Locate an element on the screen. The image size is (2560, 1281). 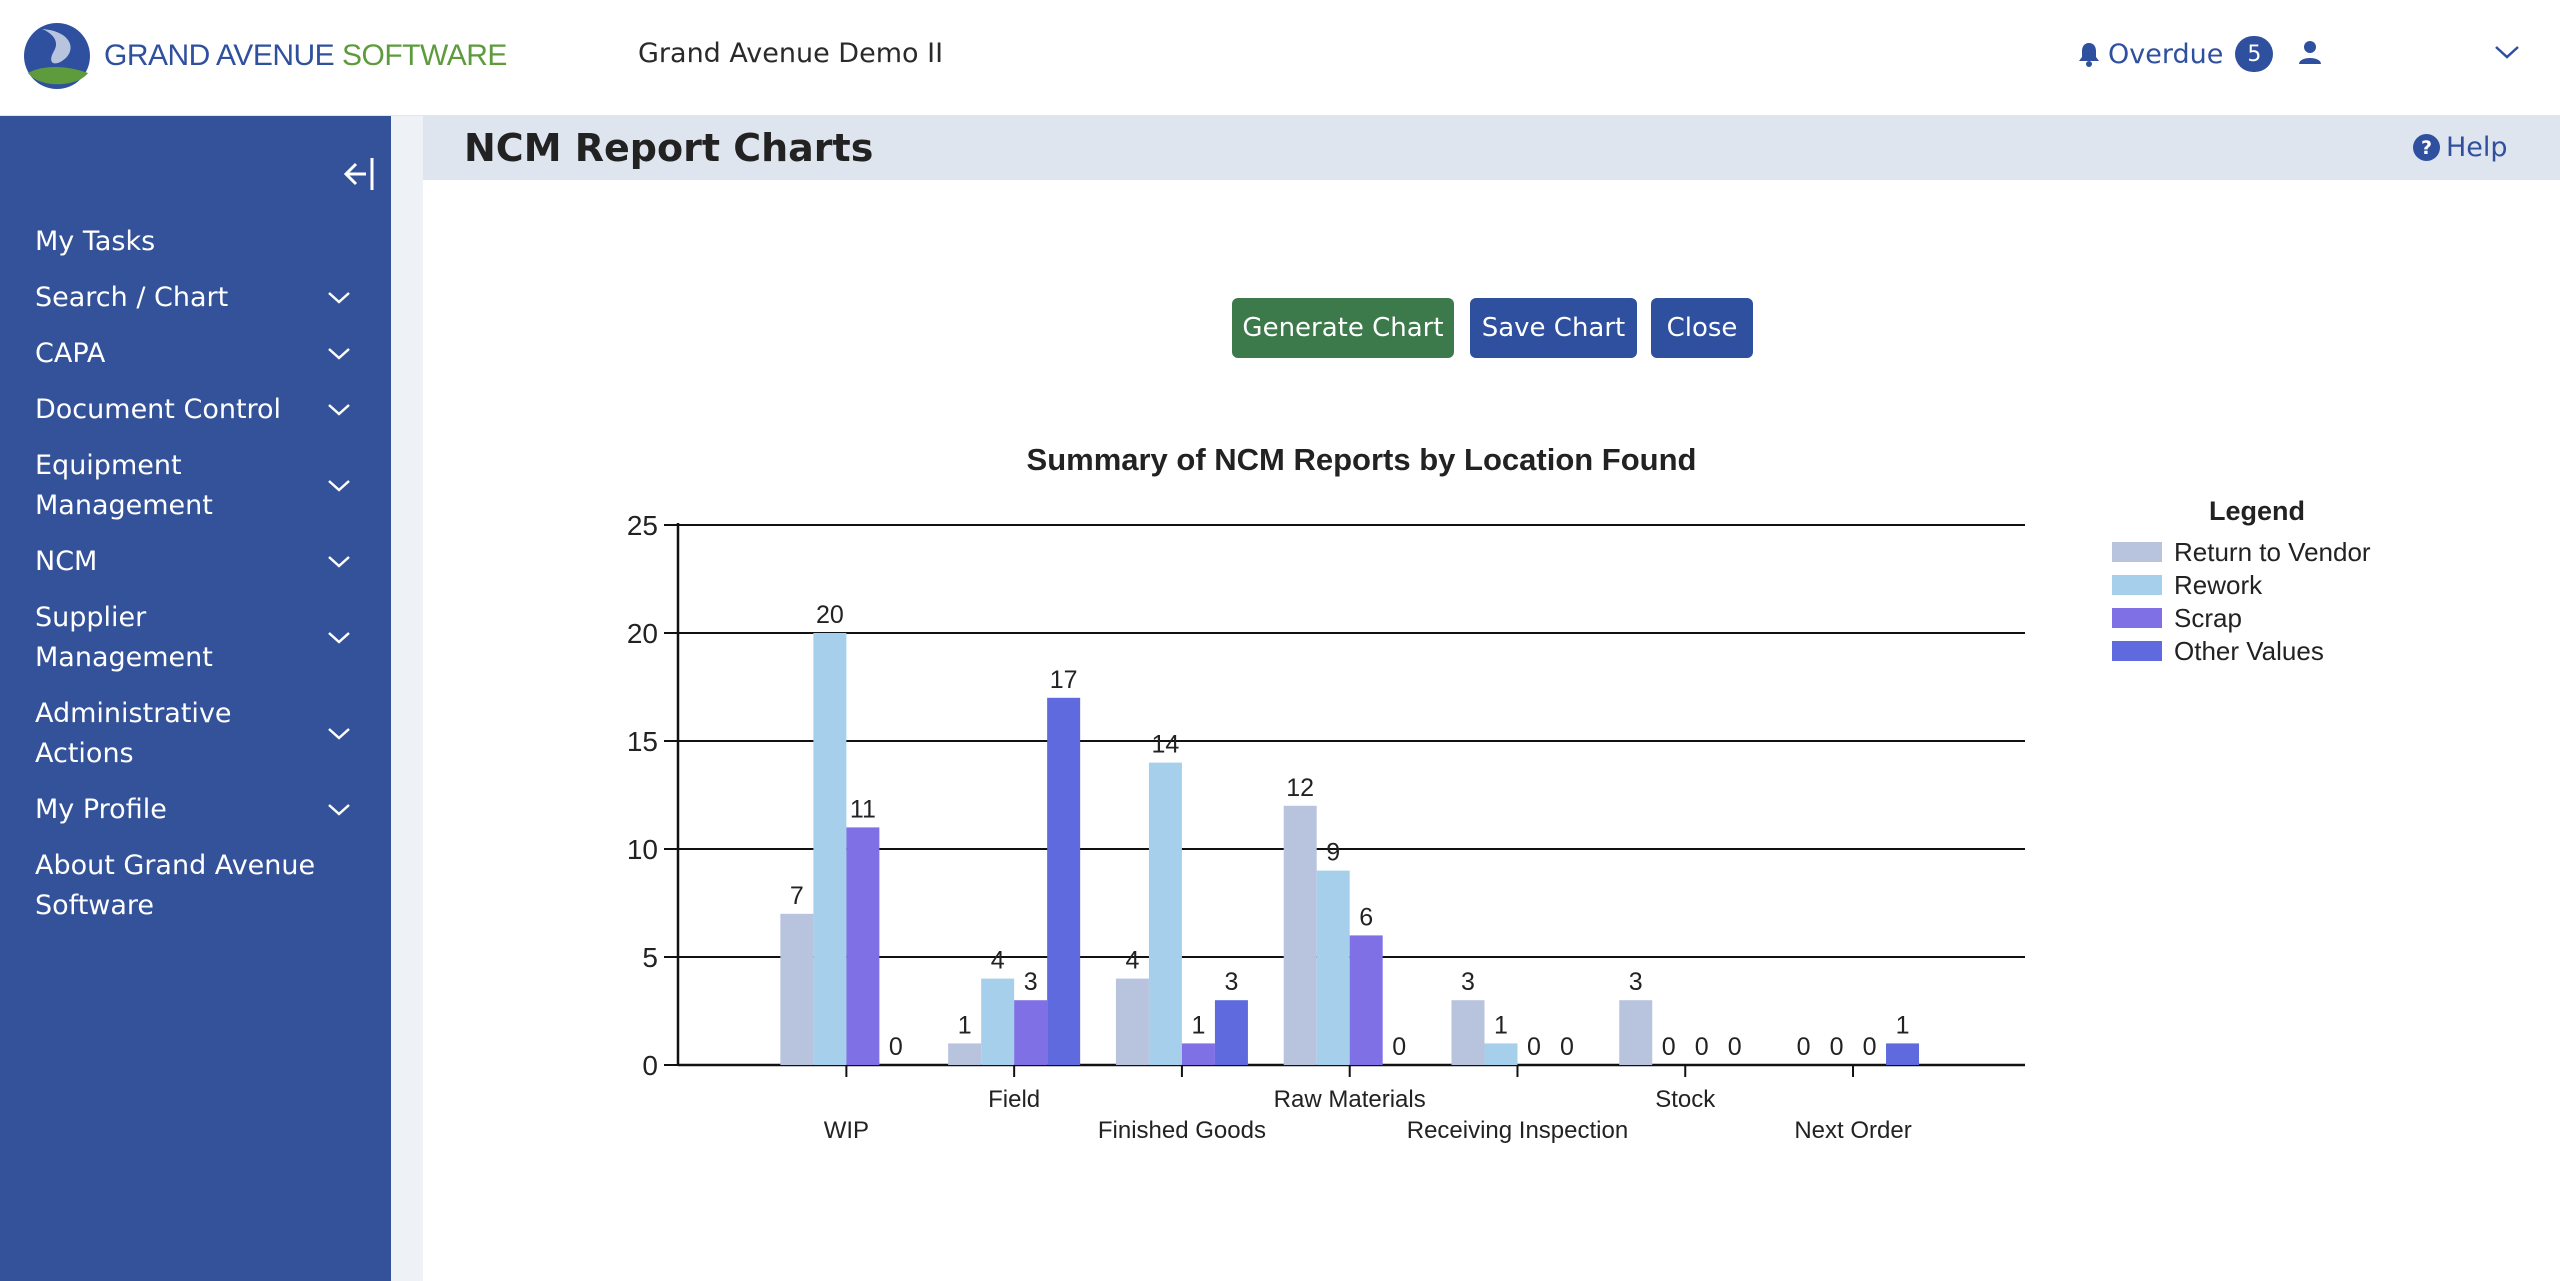
y-tick-label: 10 is located at coordinates (642, 849).